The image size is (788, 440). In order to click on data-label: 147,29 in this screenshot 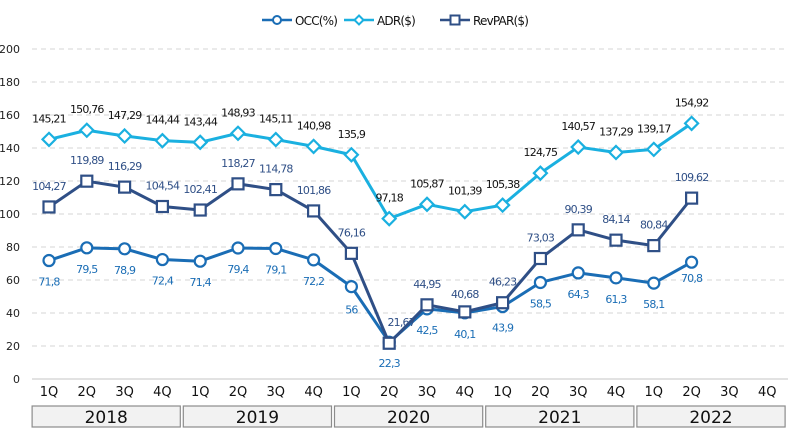, I will do `click(125, 115)`.